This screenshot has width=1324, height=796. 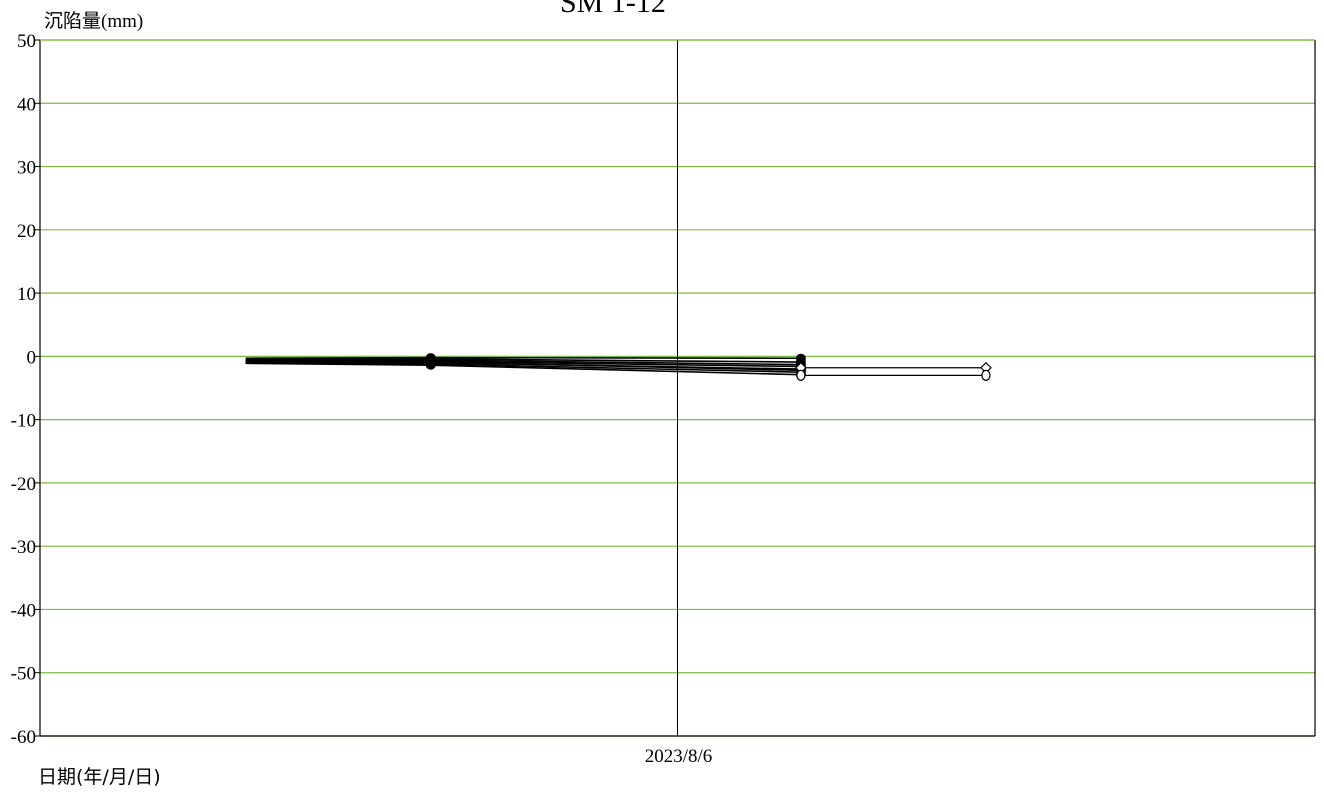 I want to click on y-tick-label: -50, so click(x=23, y=674).